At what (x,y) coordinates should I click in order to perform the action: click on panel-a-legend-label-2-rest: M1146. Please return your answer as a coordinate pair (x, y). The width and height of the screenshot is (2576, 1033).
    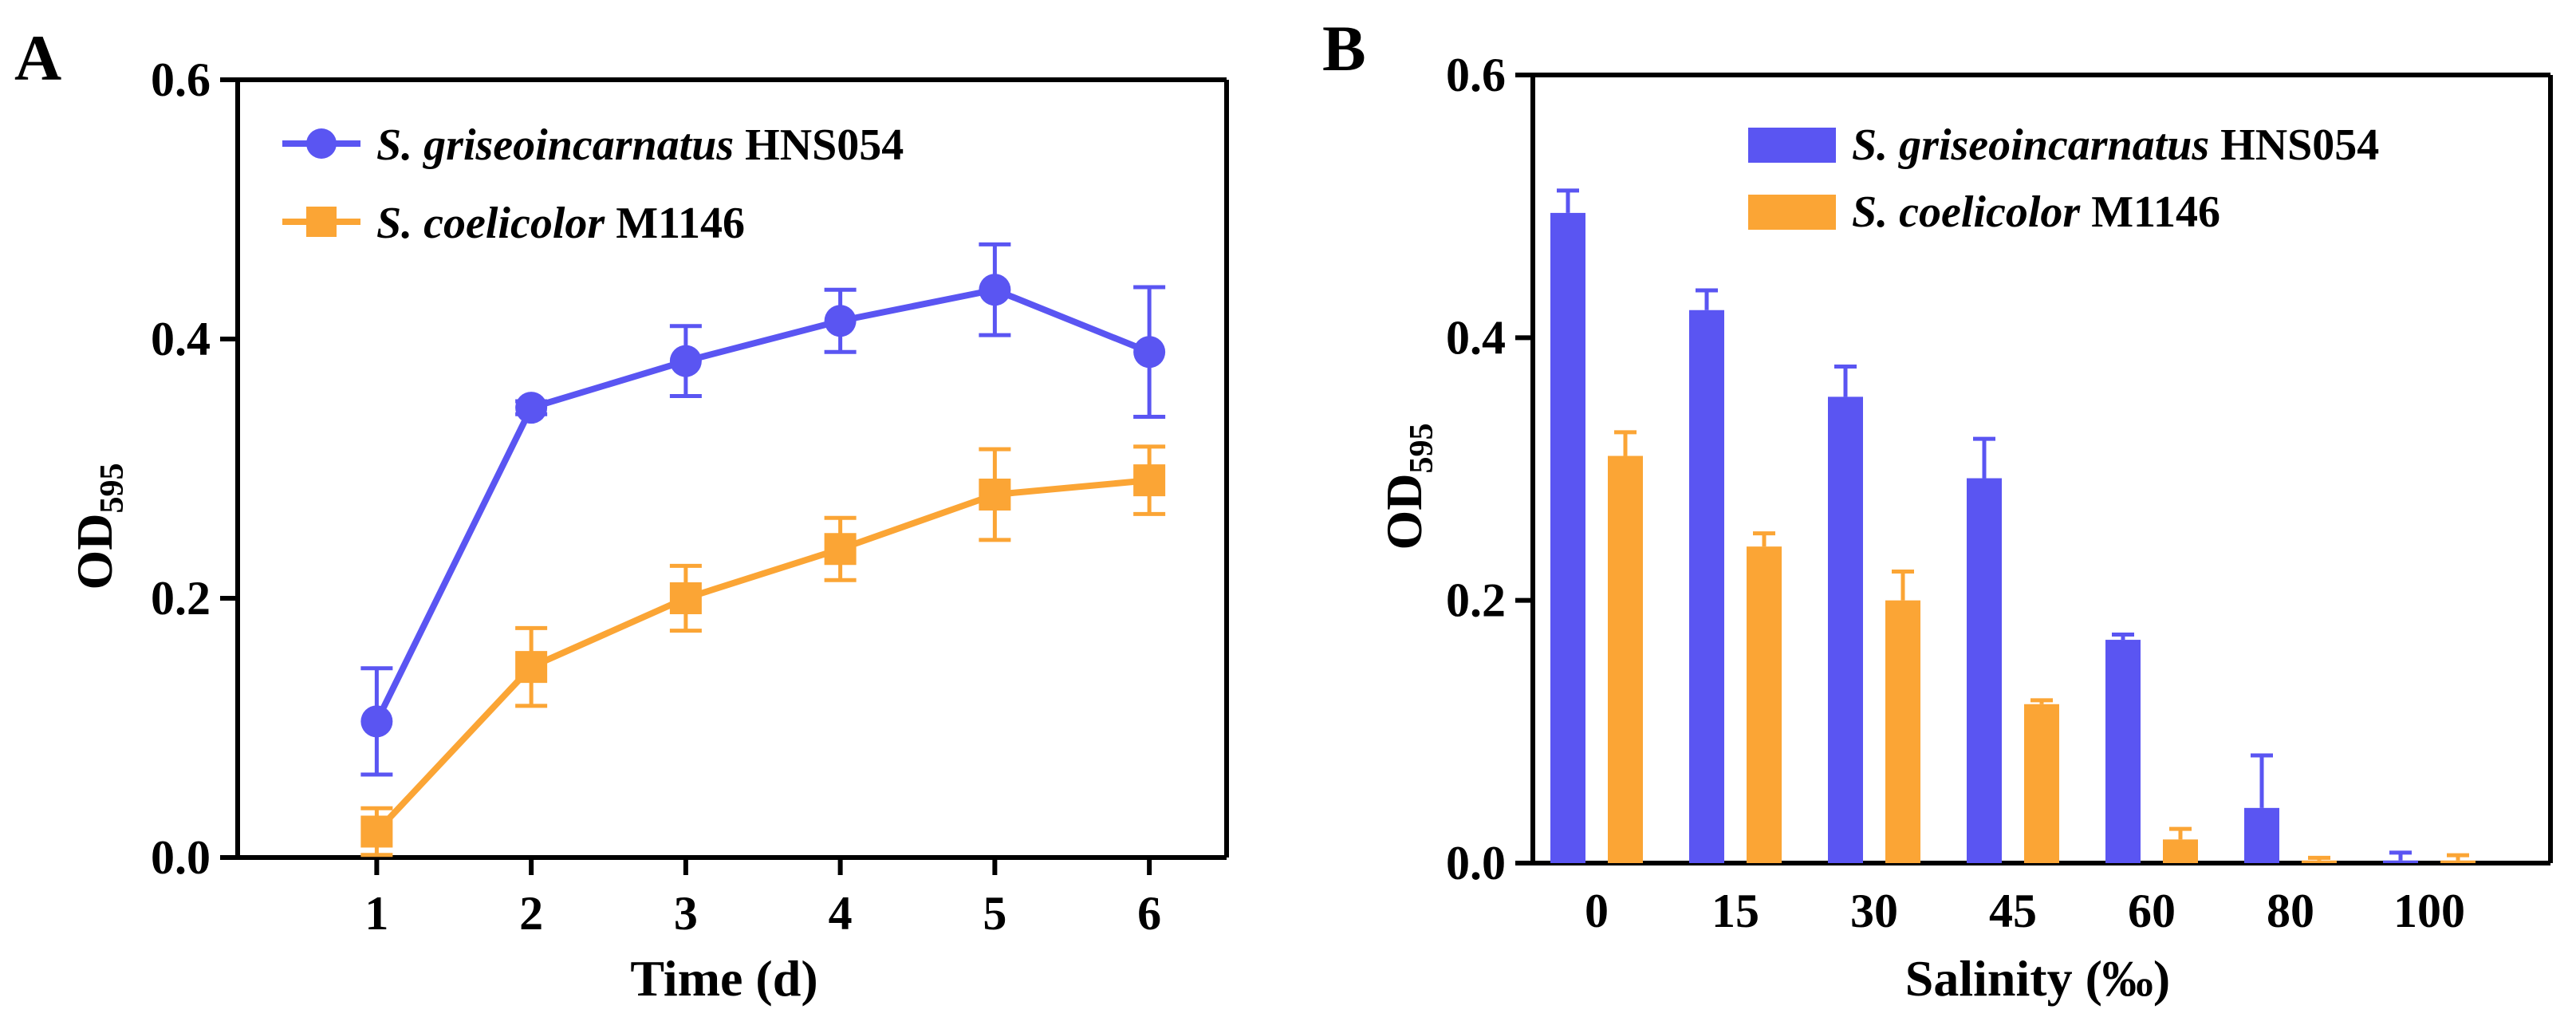
    Looking at the image, I should click on (675, 224).